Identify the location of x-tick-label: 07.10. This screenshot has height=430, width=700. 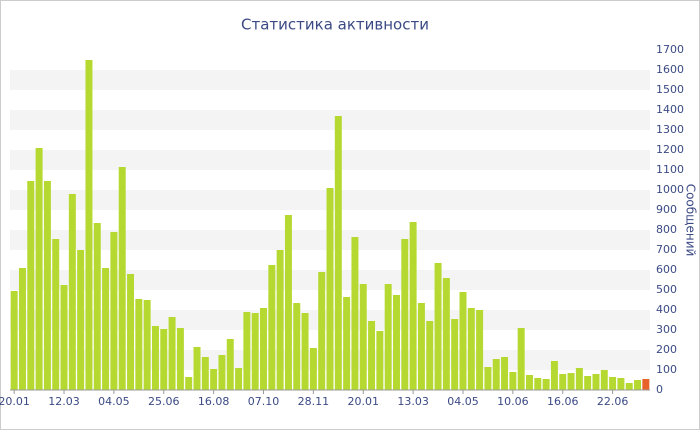
(264, 401).